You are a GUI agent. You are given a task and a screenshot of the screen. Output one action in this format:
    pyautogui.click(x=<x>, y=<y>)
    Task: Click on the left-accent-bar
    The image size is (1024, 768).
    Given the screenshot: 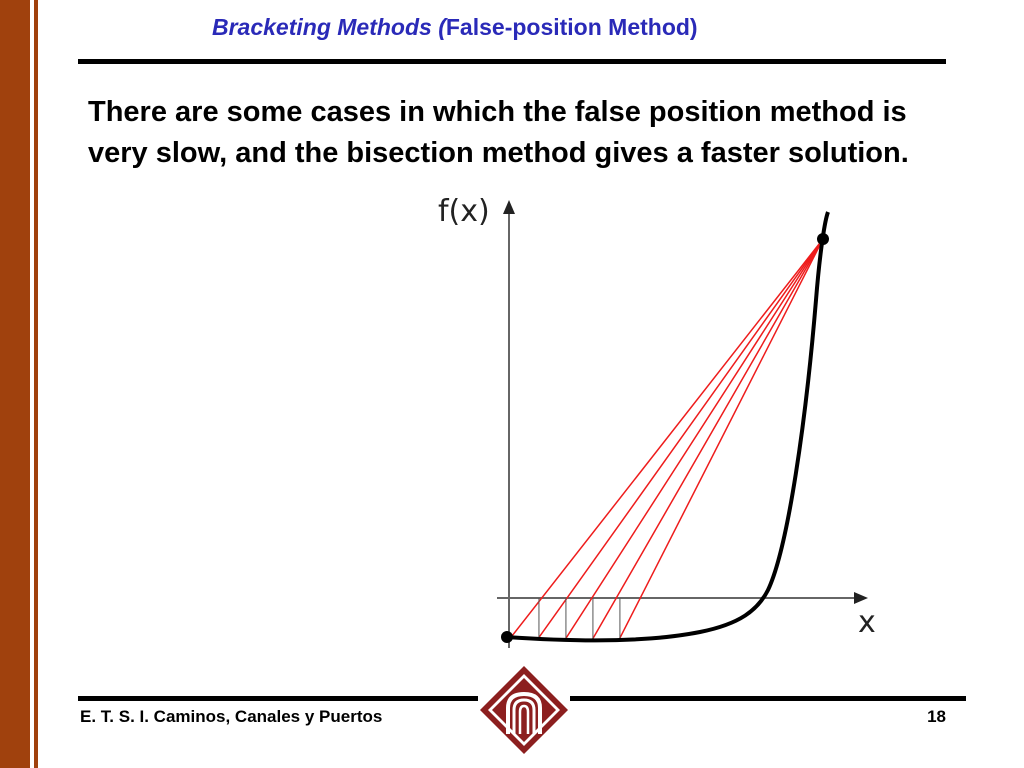 What is the action you would take?
    pyautogui.click(x=15, y=384)
    